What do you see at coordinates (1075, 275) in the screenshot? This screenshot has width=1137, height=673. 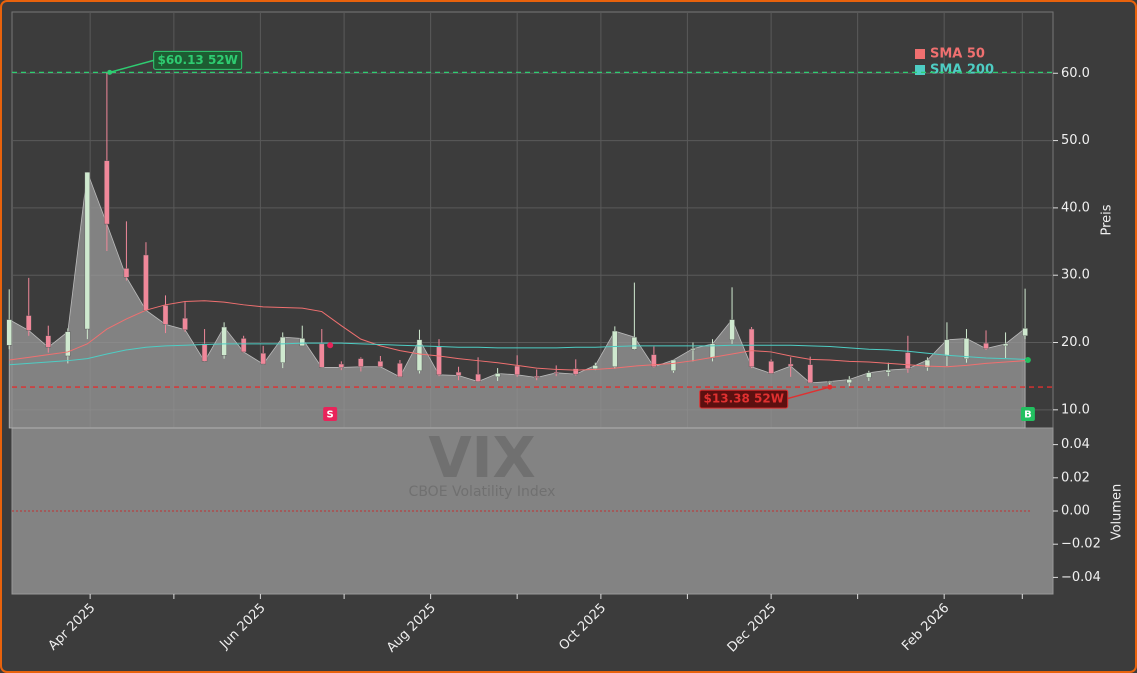 I see `y-tick-label: 30.0` at bounding box center [1075, 275].